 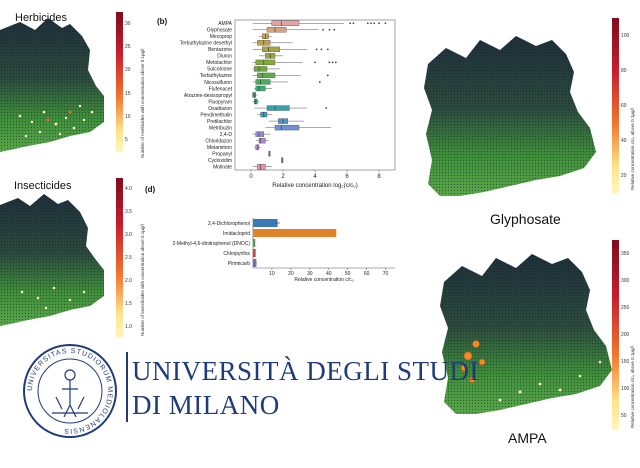 I want to click on category-label: Diuron, so click(x=224, y=57).